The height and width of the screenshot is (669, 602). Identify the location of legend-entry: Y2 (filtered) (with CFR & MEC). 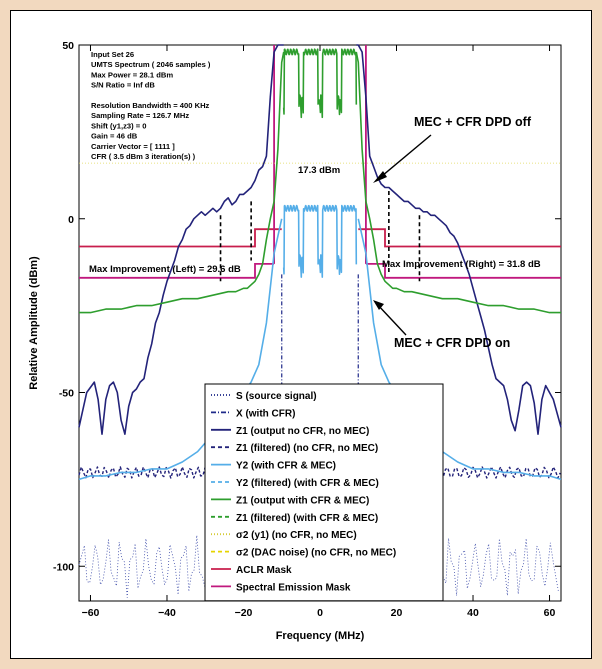
(307, 483).